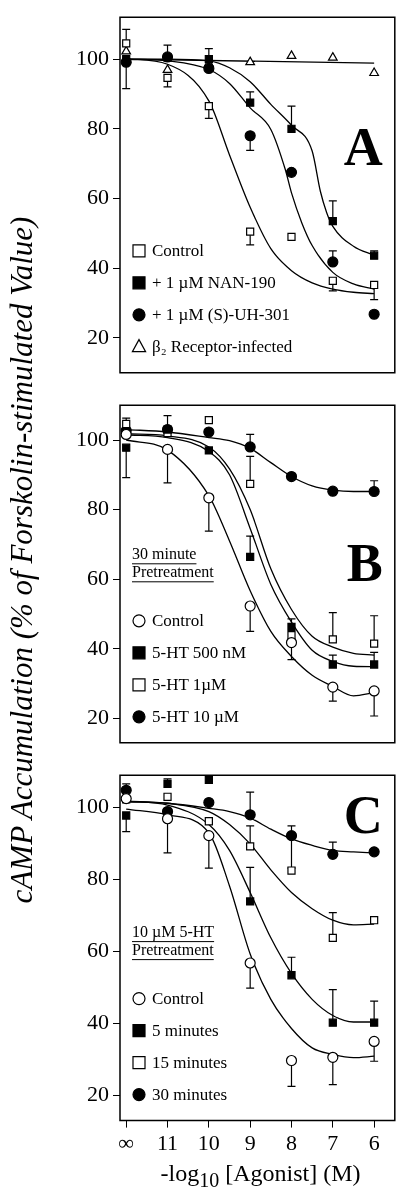 The width and height of the screenshot is (401, 1195). I want to click on legend-label: β₂ Receptor-infected, so click(222, 347).